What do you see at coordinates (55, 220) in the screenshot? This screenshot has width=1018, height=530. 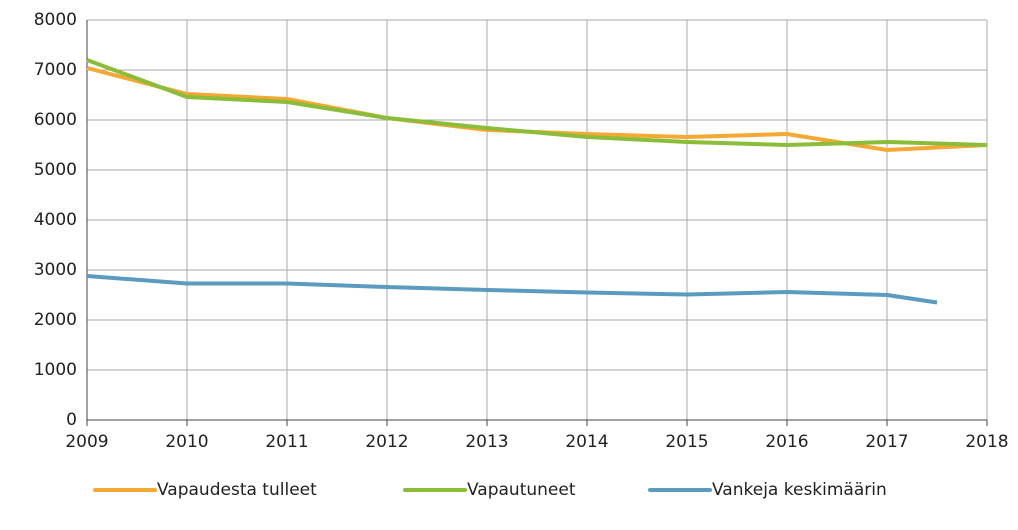 I see `y-tick-label: 4000` at bounding box center [55, 220].